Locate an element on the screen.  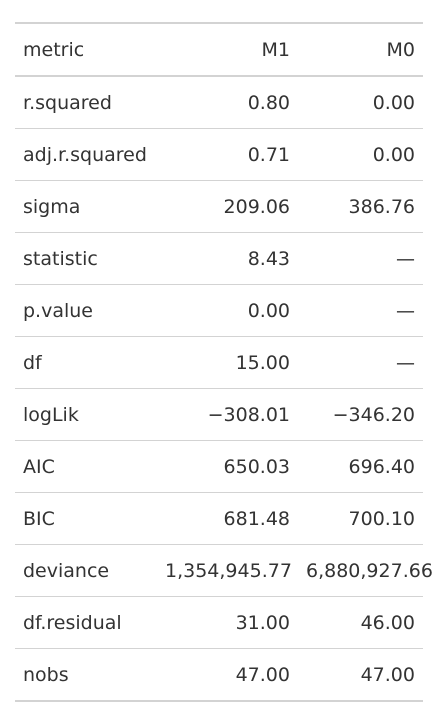
m0-value-cell: 386.76 is located at coordinates (381, 206).